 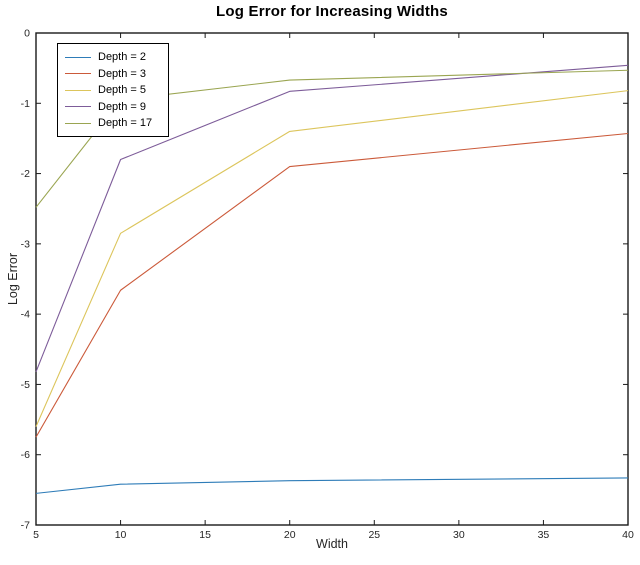 I want to click on x-tick-label: 5, so click(x=36, y=535).